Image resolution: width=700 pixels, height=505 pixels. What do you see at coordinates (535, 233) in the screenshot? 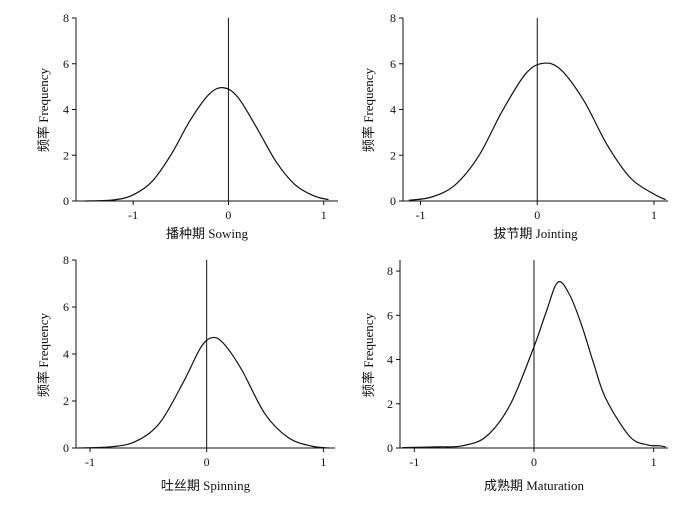
I see `x-axis-title: 拔节期 Jointing` at bounding box center [535, 233].